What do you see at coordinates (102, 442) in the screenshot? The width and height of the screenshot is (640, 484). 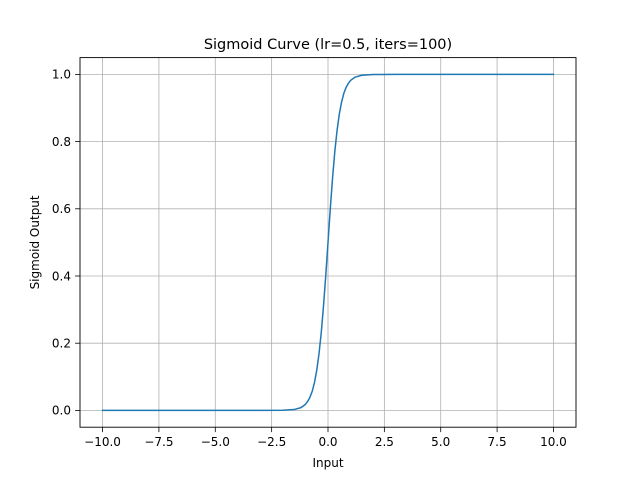 I see `x-tick-label: −10.0` at bounding box center [102, 442].